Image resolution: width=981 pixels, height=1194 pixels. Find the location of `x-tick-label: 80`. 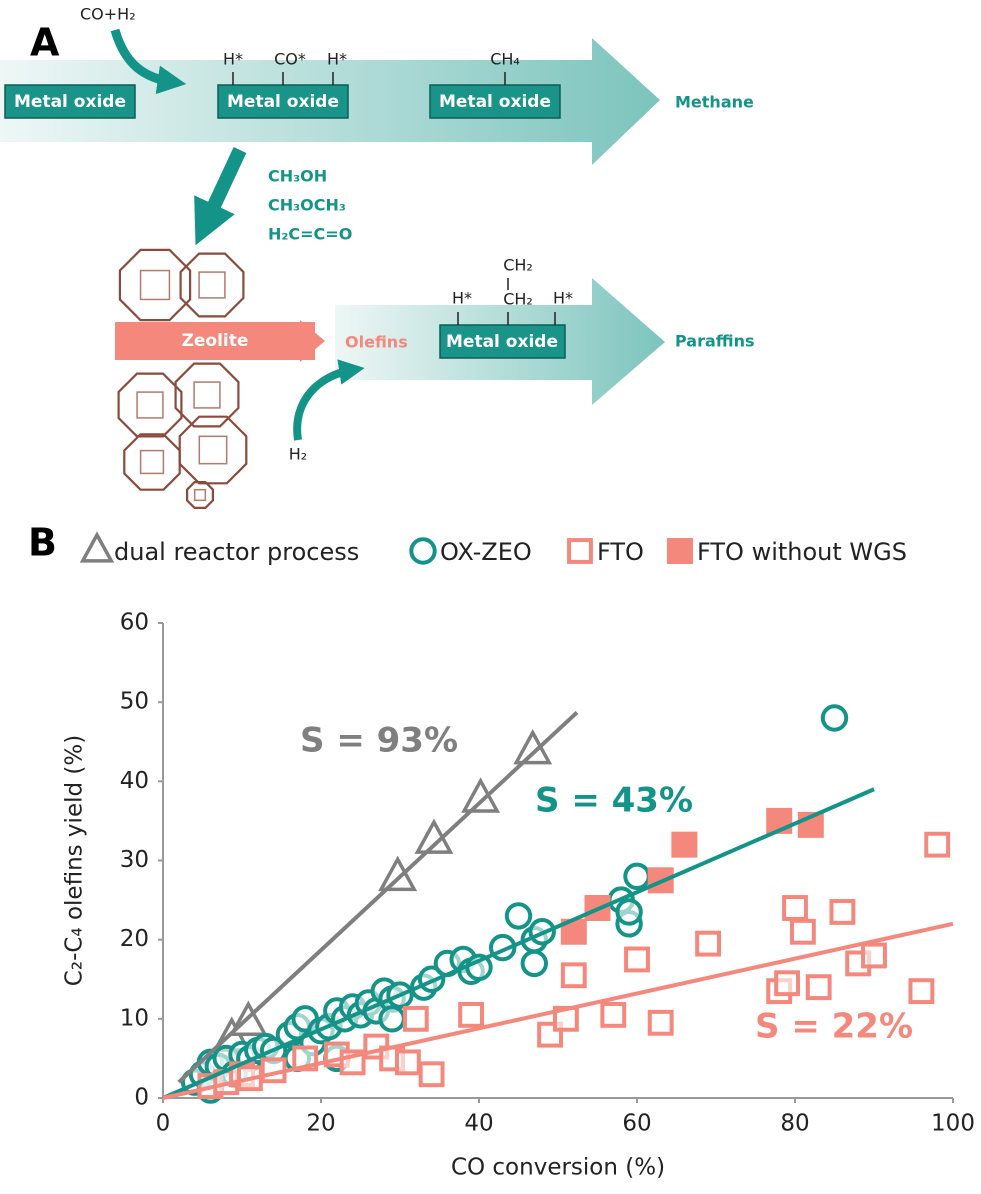

x-tick-label: 80 is located at coordinates (794, 1124).